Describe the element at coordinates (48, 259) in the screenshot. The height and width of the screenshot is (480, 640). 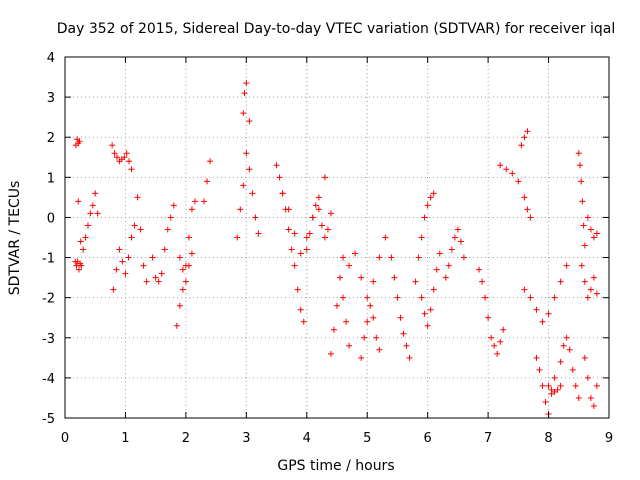
I see `y-tick-label: -1` at that location.